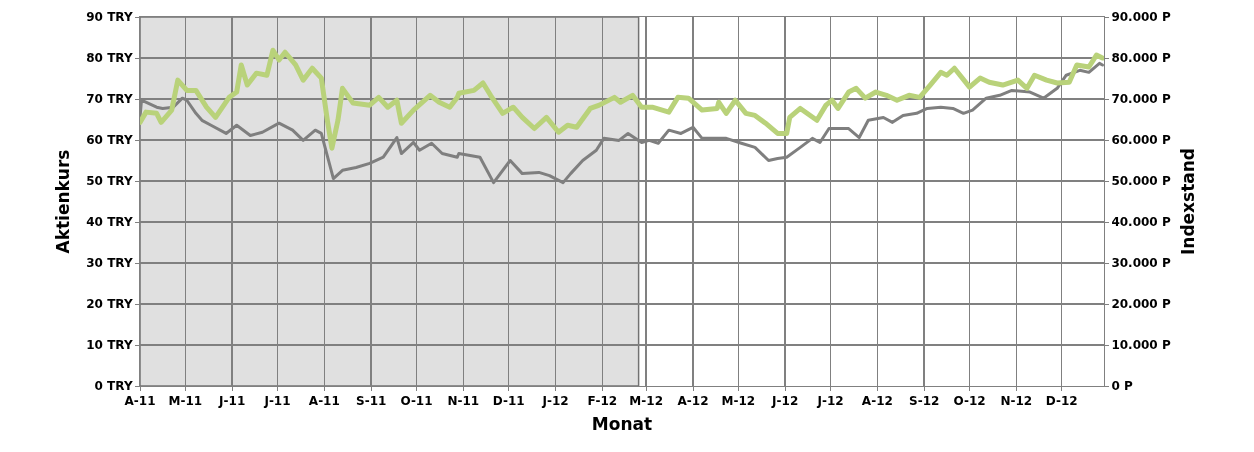 The width and height of the screenshot is (1254, 452). What do you see at coordinates (1141, 140) in the screenshot?
I see `y2-tick-label: 60.000 P` at bounding box center [1141, 140].